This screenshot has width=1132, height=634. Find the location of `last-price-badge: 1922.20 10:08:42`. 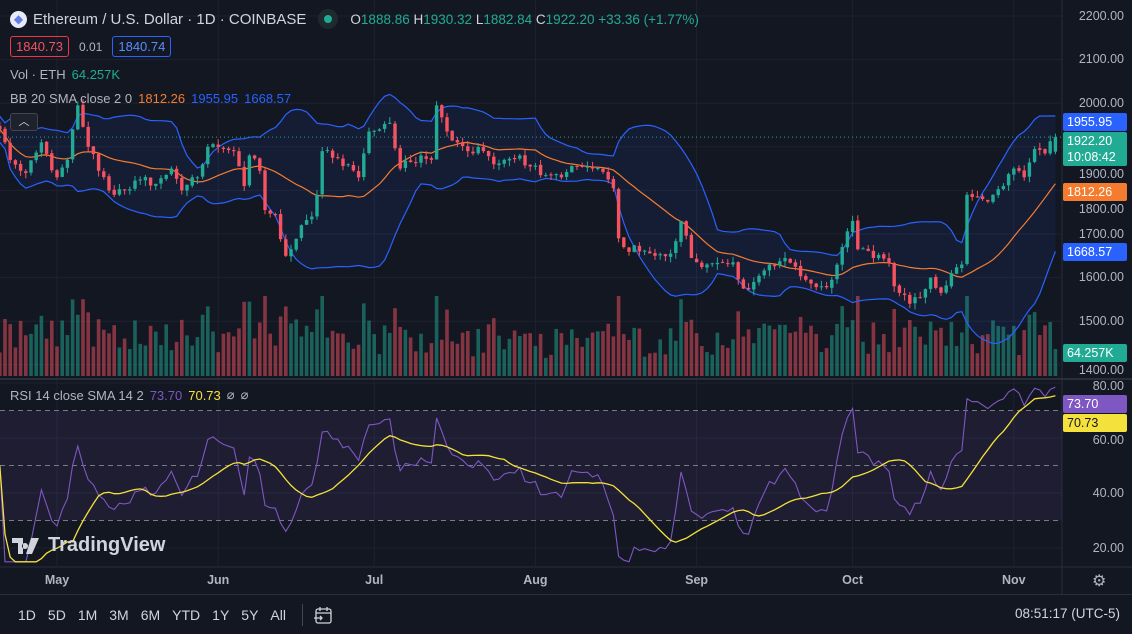

last-price-badge: 1922.20 10:08:42 is located at coordinates (1095, 149).